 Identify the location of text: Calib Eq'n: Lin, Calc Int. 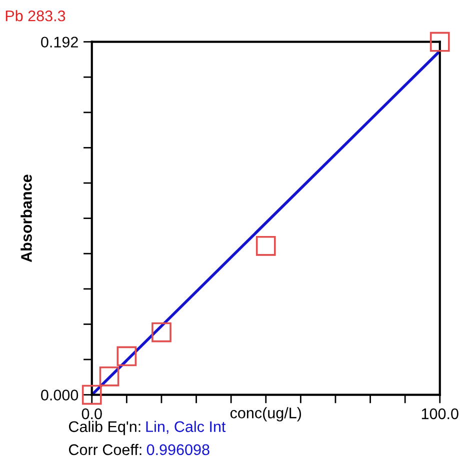
(147, 428).